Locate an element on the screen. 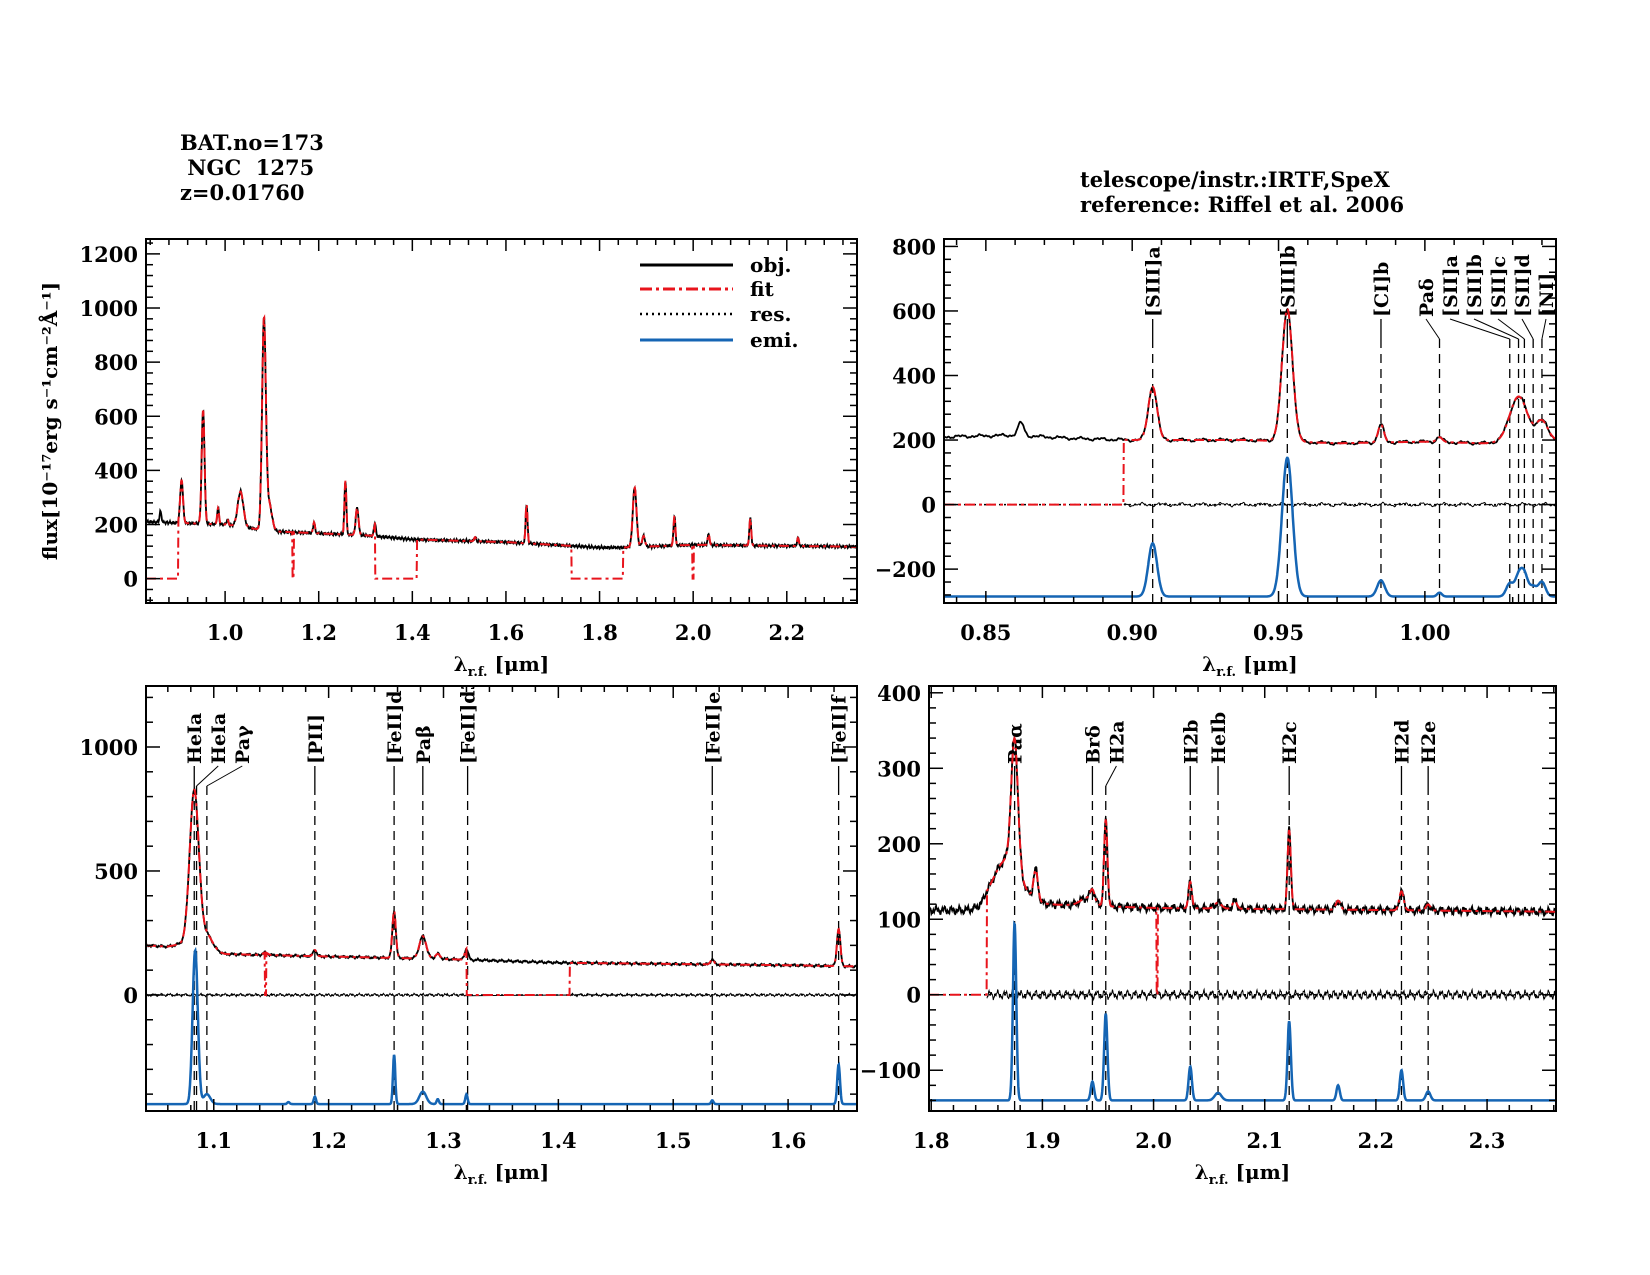 This screenshot has height=1275, width=1650. y-tick-label: 500 is located at coordinates (116, 871).